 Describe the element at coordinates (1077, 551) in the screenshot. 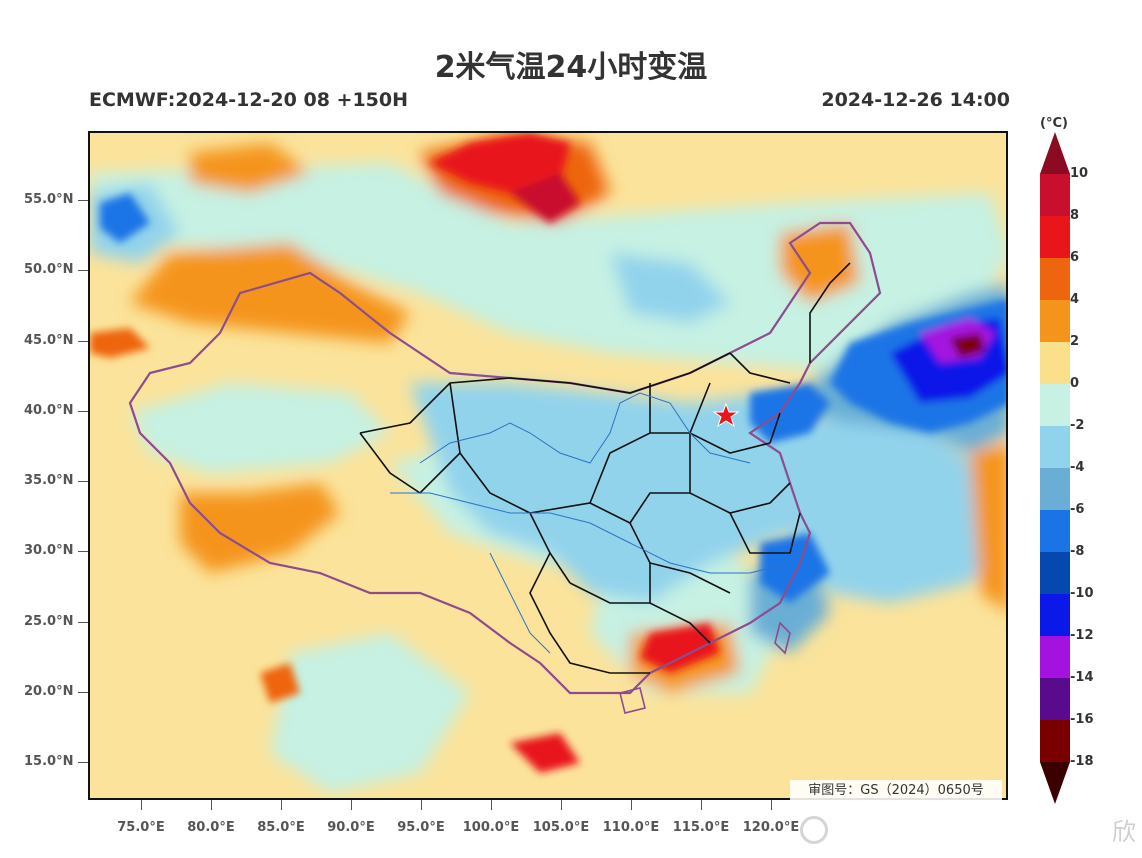

I see `colorbar-tick-label: -8` at that location.